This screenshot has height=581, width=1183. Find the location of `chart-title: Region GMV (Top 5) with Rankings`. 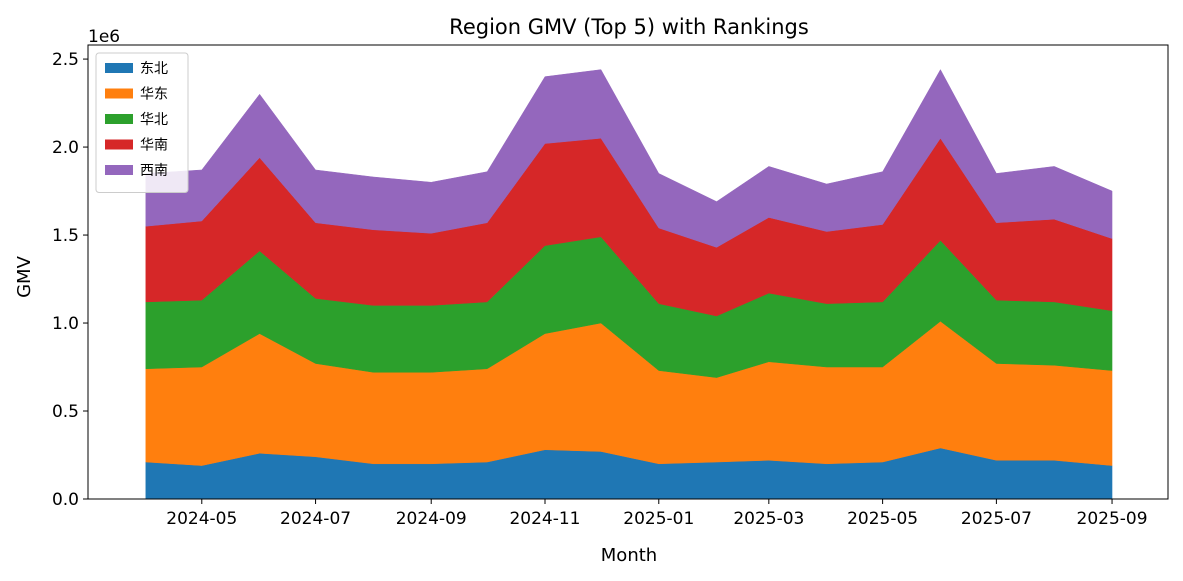

chart-title: Region GMV (Top 5) with Rankings is located at coordinates (629, 27).